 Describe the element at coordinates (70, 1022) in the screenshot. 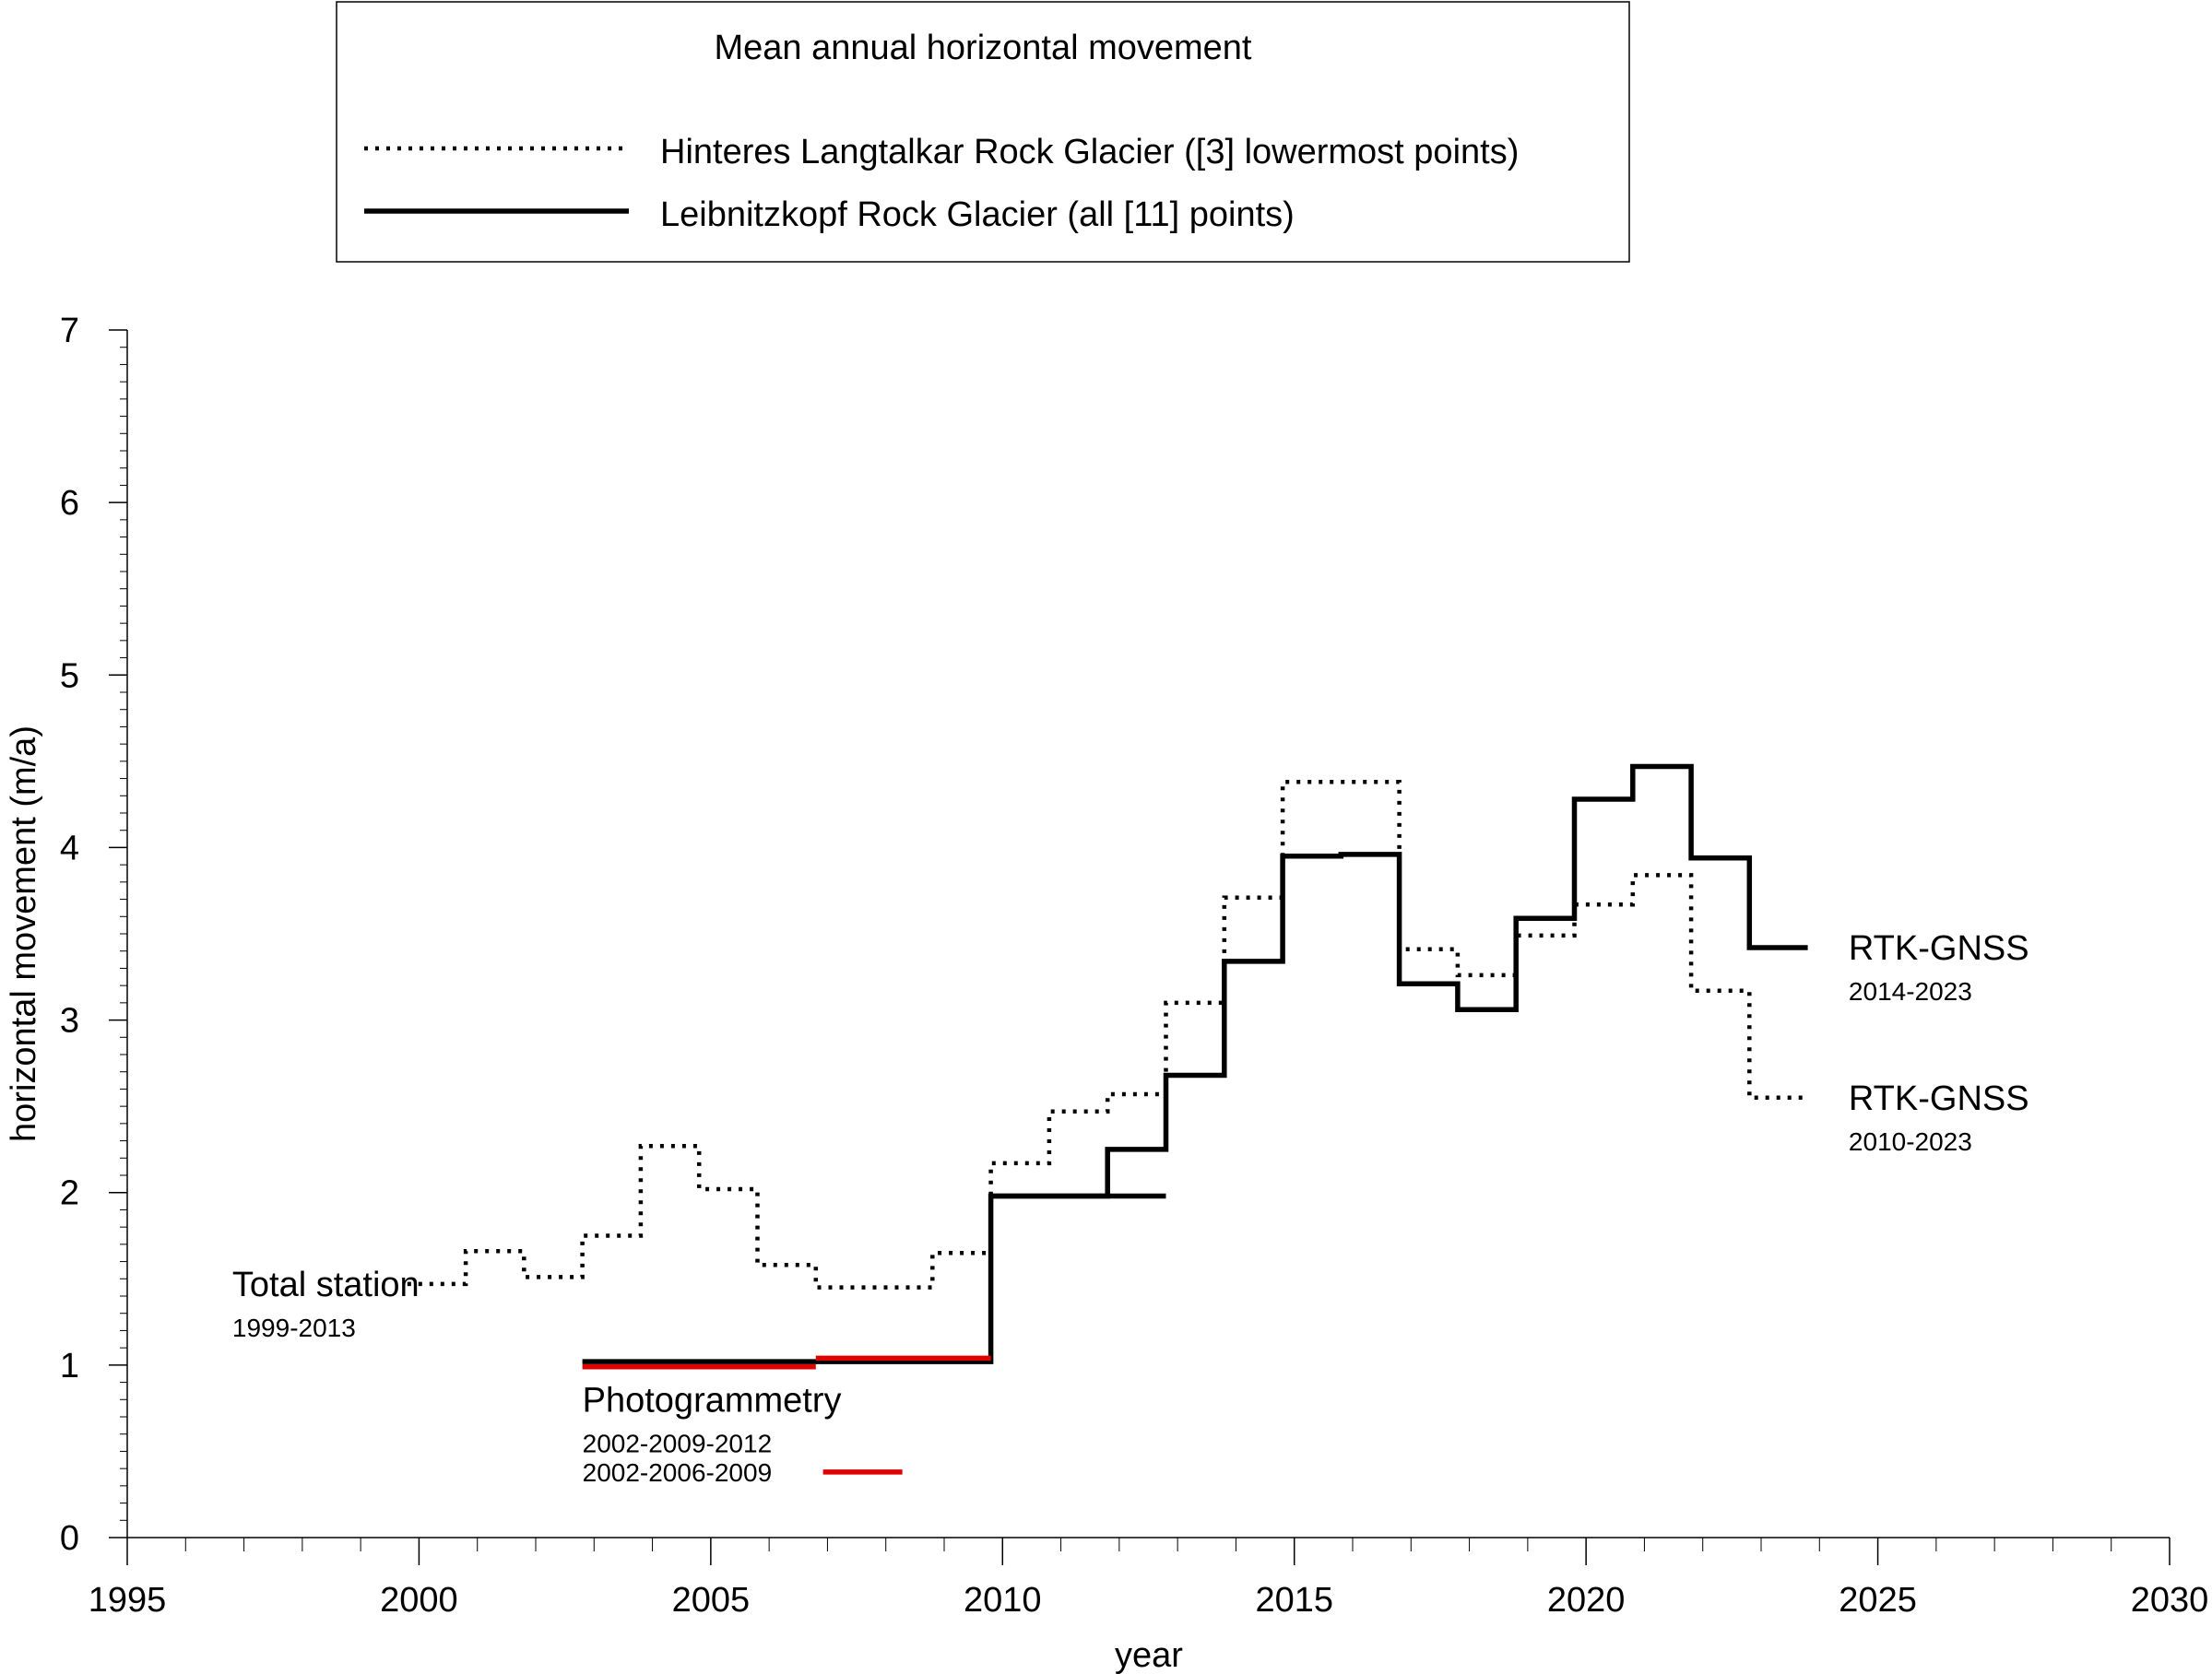

I see `y-tick-label: 3` at that location.